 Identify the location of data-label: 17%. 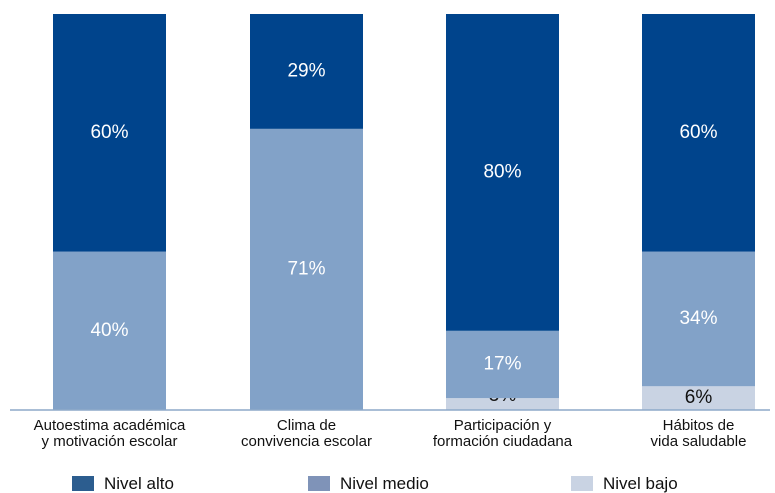
(502, 363).